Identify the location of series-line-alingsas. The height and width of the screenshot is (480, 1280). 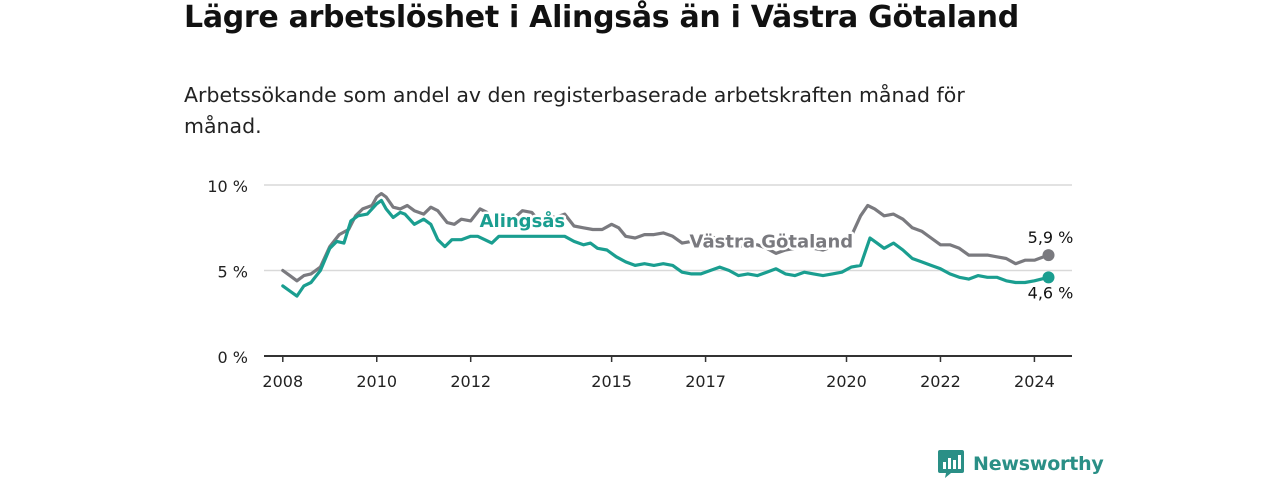
(666, 248).